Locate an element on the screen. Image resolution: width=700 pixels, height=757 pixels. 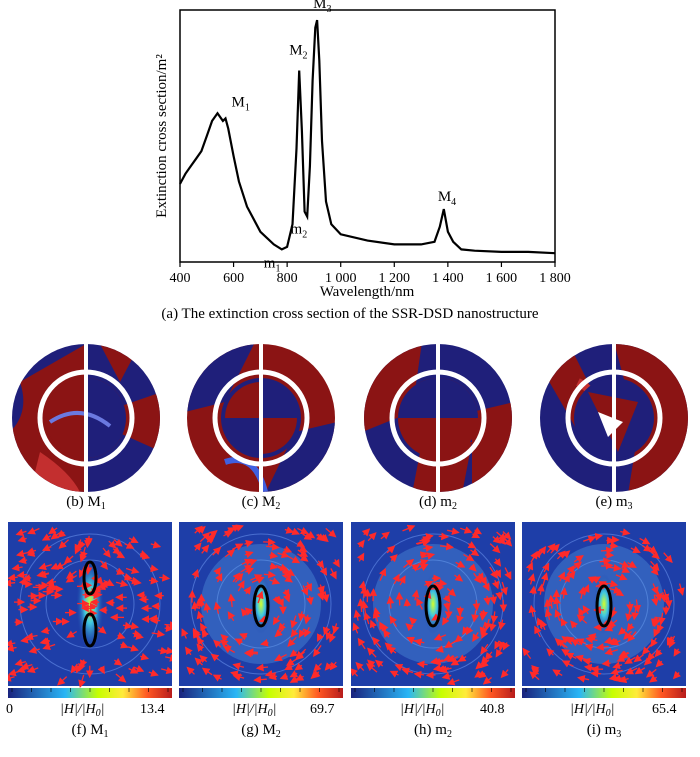
field-map-i is located at coordinates (604, 610).